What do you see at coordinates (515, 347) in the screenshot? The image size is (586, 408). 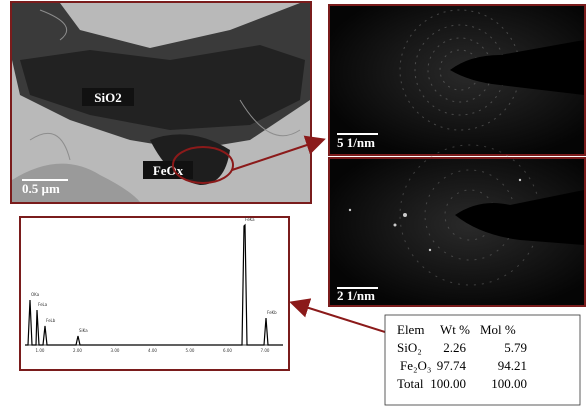 I see `table-cell: 5.79` at bounding box center [515, 347].